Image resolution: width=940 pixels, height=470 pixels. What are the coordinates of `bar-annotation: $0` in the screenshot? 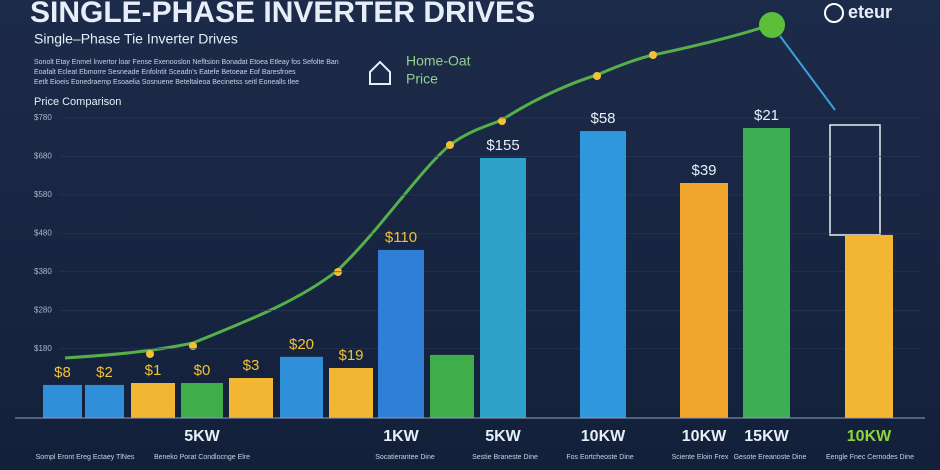 It's located at (202, 370).